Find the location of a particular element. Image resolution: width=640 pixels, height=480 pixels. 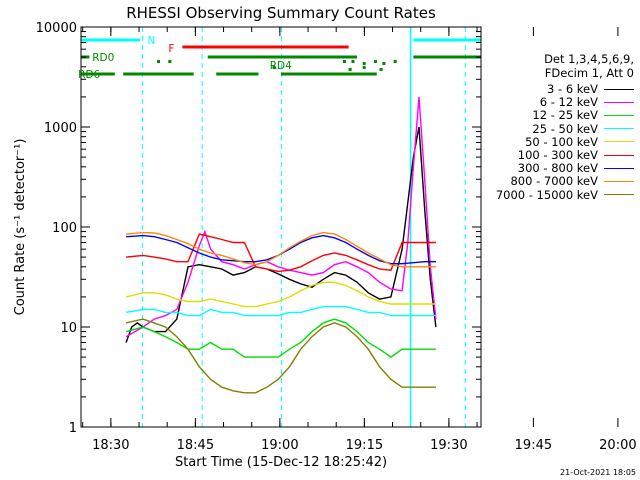

legend-label: 7000 - 15000 keV is located at coordinates (546, 194).